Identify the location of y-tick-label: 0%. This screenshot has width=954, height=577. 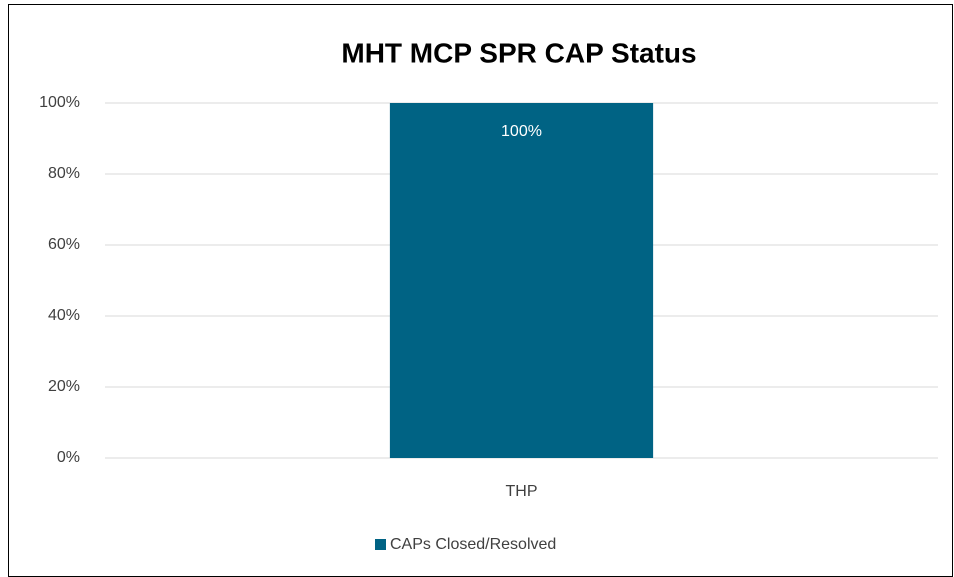
(68, 457).